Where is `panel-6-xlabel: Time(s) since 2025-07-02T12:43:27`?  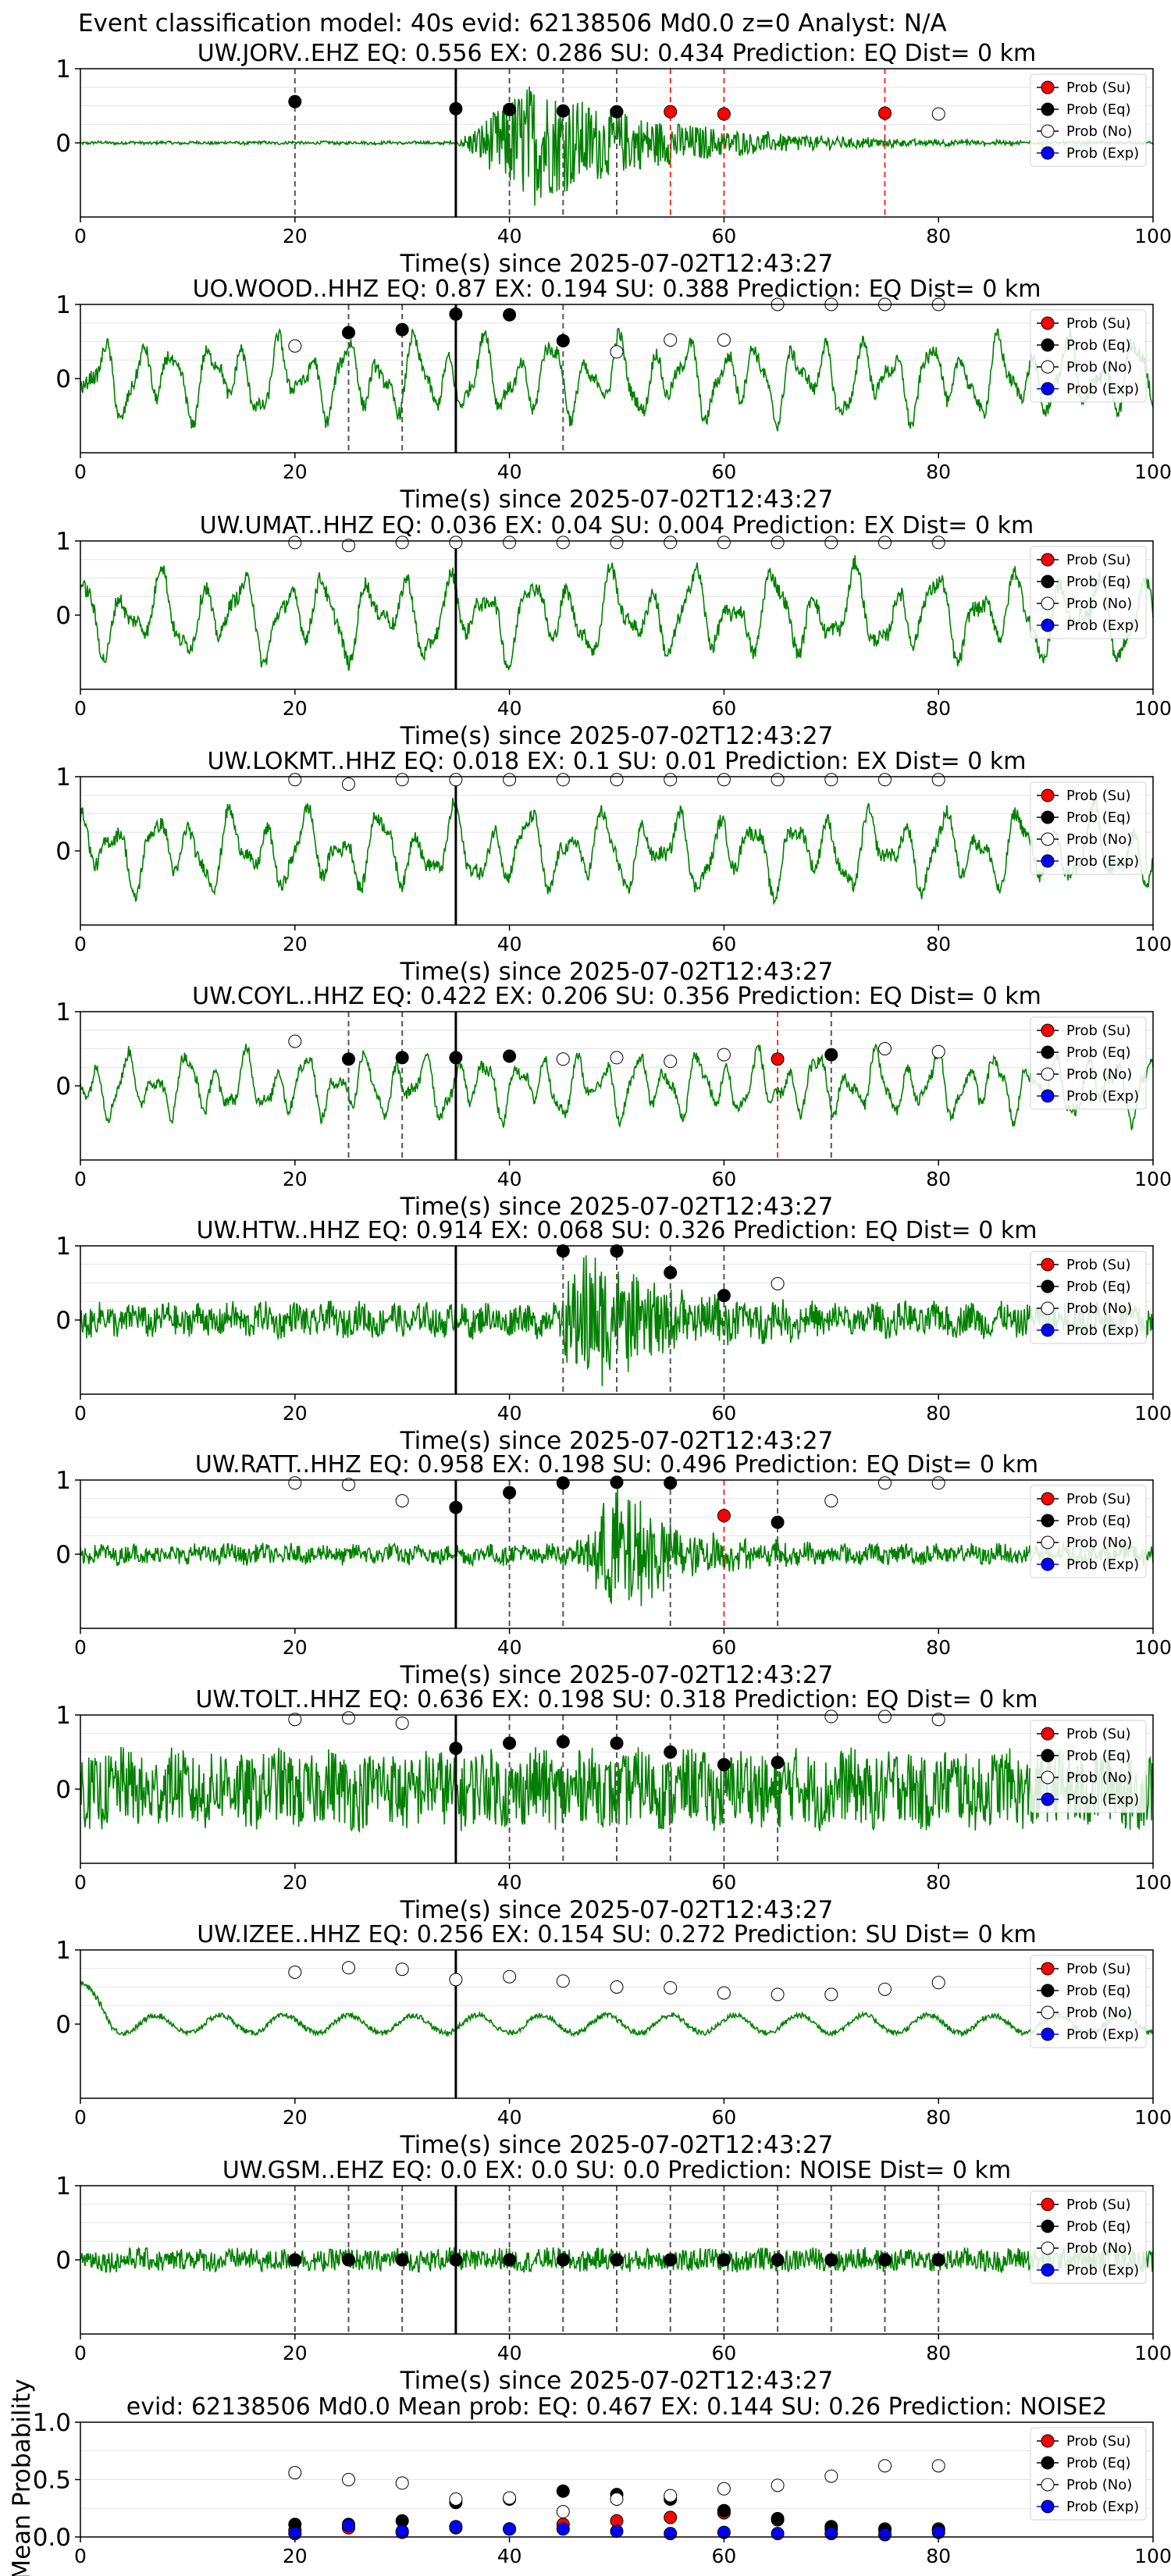 panel-6-xlabel: Time(s) since 2025-07-02T12:43:27 is located at coordinates (617, 1441).